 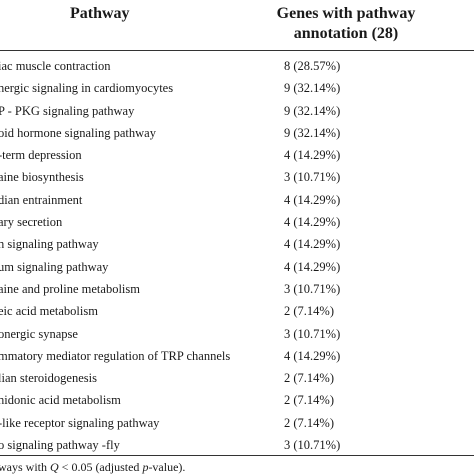 I want to click on table-footnote: ways with Q < 0.05 (adjusted p-value)., so click(x=92, y=467).